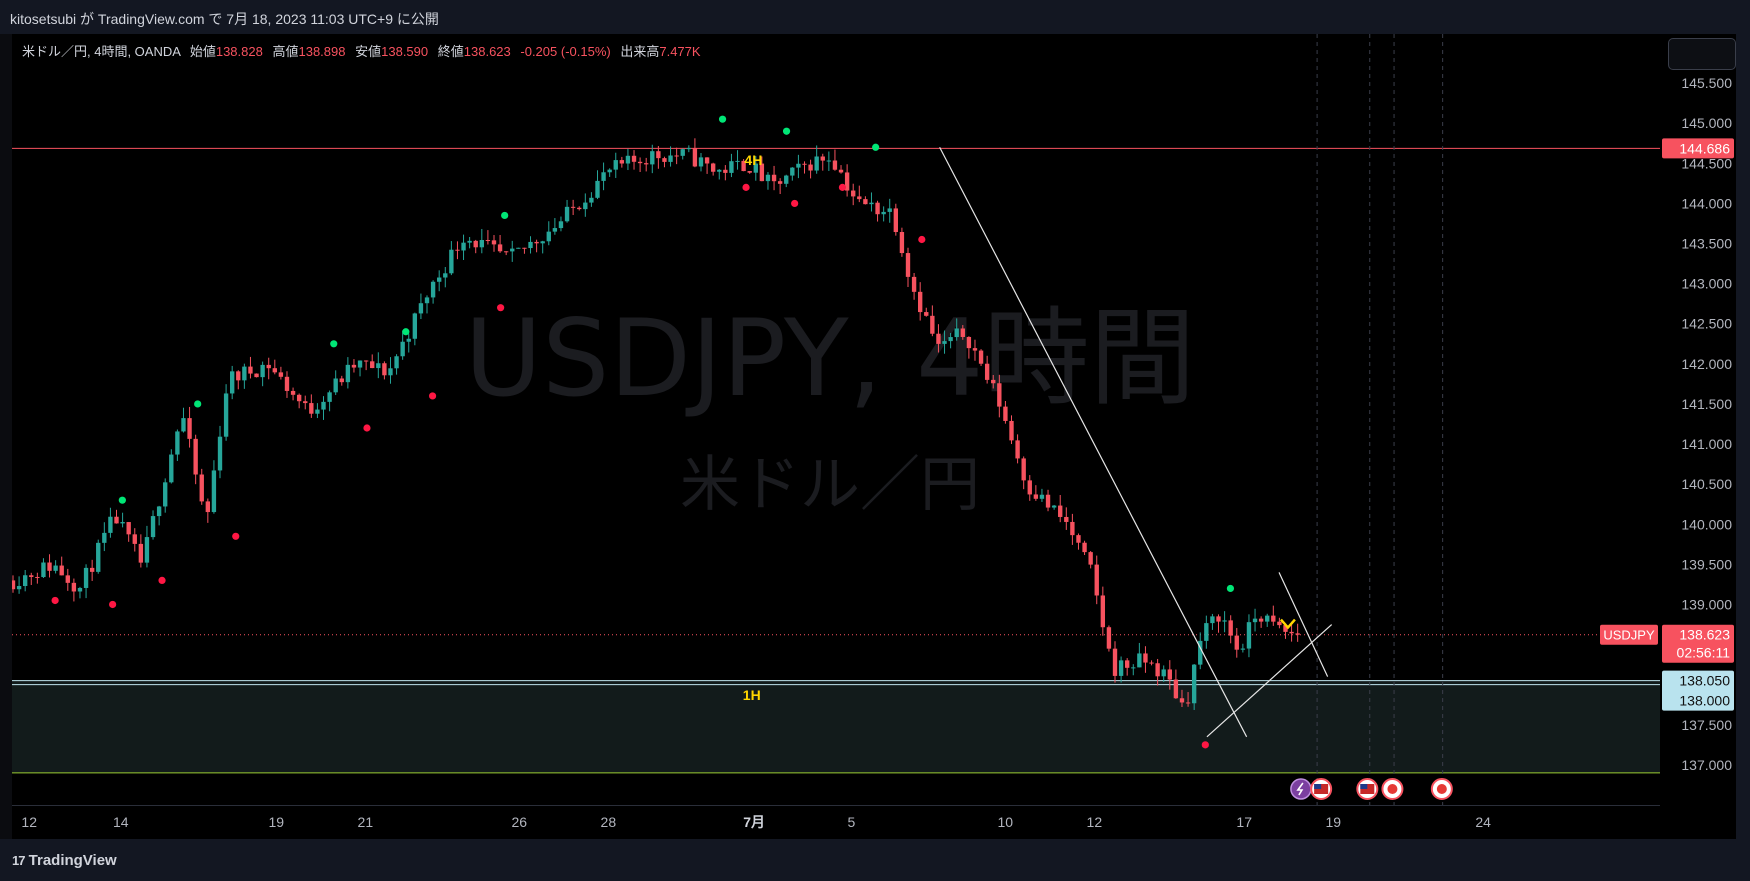 Image resolution: width=1750 pixels, height=881 pixels. What do you see at coordinates (322, 51) in the screenshot?
I see `high-value: 138.898` at bounding box center [322, 51].